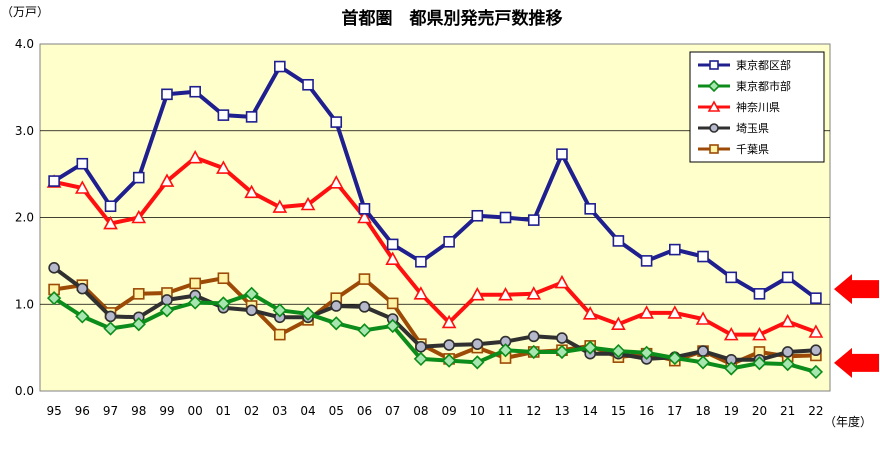 The width and height of the screenshot is (880, 467). I want to click on x-tick-label: 21, so click(787, 411).